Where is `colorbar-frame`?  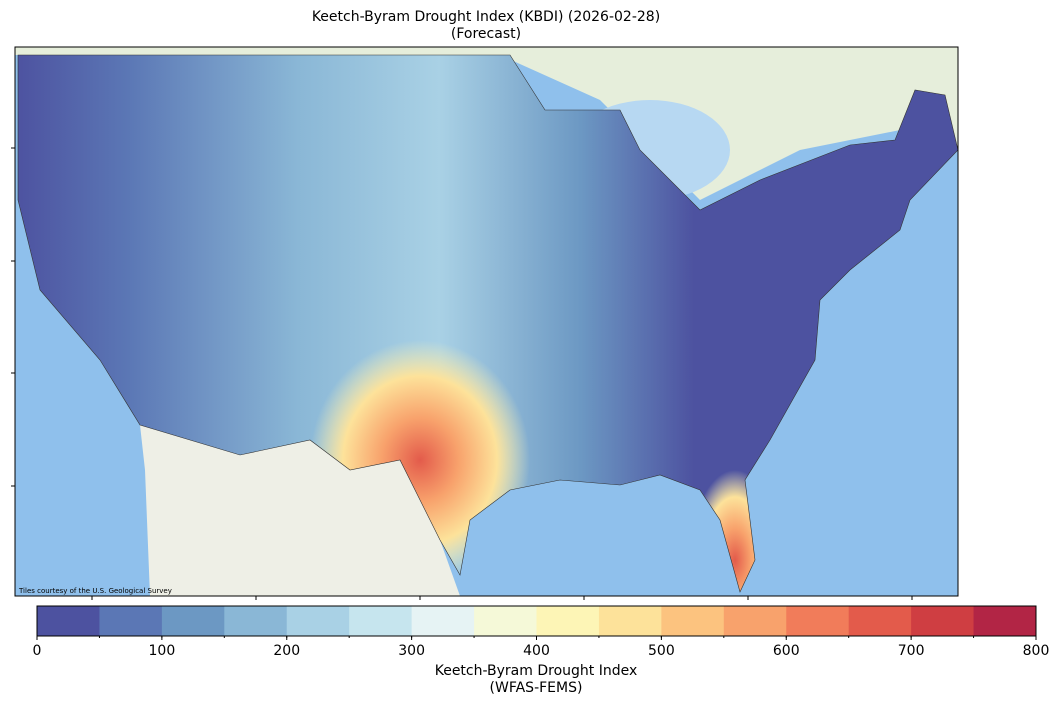
colorbar-frame is located at coordinates (536, 621).